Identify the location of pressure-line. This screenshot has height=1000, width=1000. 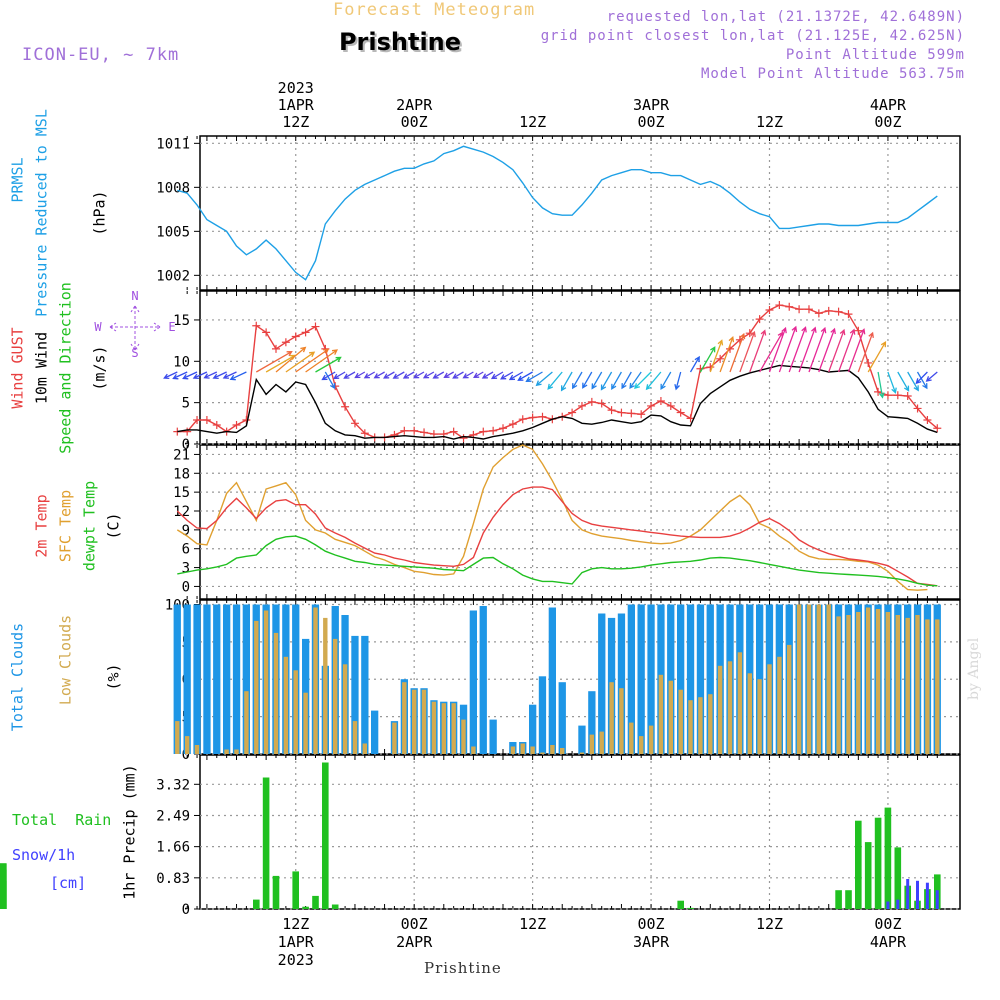
(557, 213).